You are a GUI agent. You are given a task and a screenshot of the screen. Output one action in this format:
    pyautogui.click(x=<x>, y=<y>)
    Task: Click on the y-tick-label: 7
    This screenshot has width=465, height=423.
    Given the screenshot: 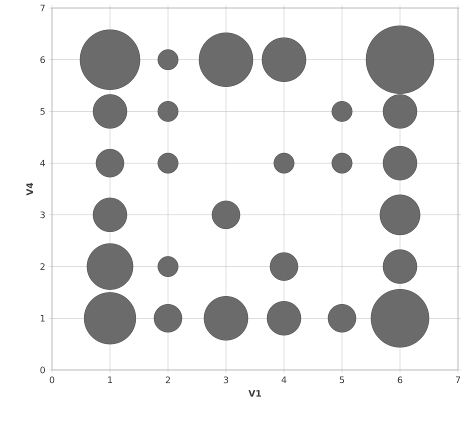 What is the action you would take?
    pyautogui.click(x=42, y=8)
    